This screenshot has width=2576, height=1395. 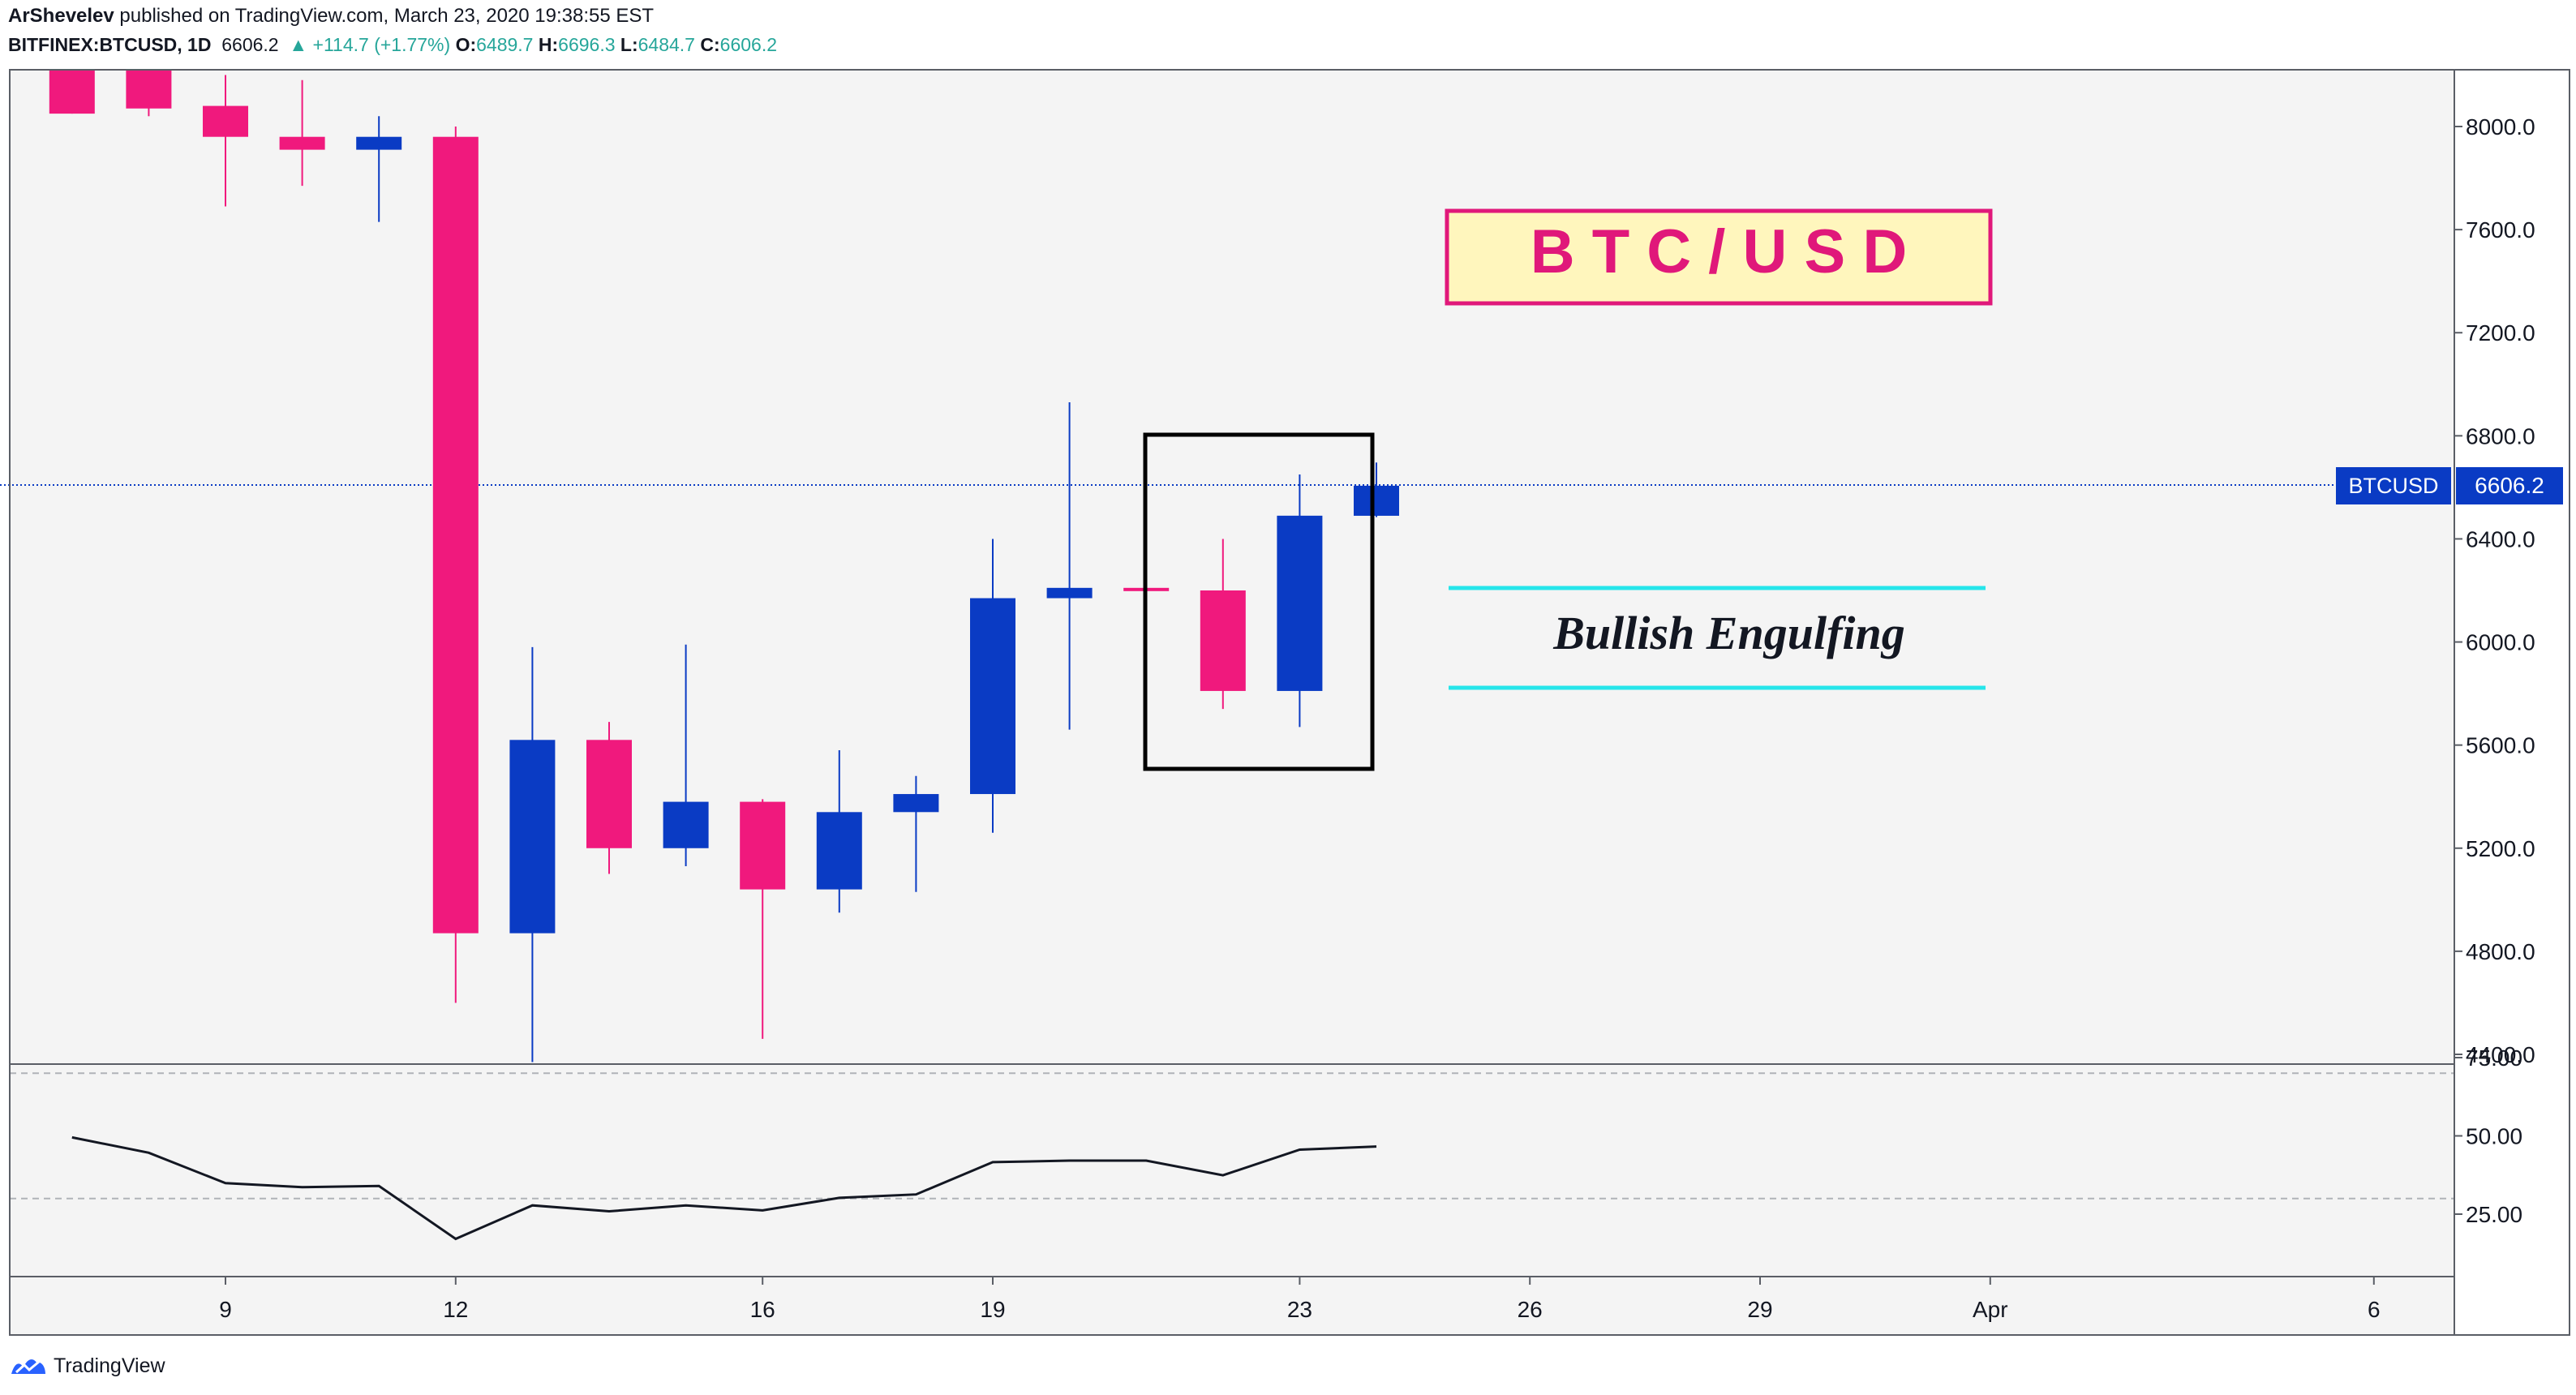 I want to click on time-tick-label: 16, so click(x=762, y=1310).